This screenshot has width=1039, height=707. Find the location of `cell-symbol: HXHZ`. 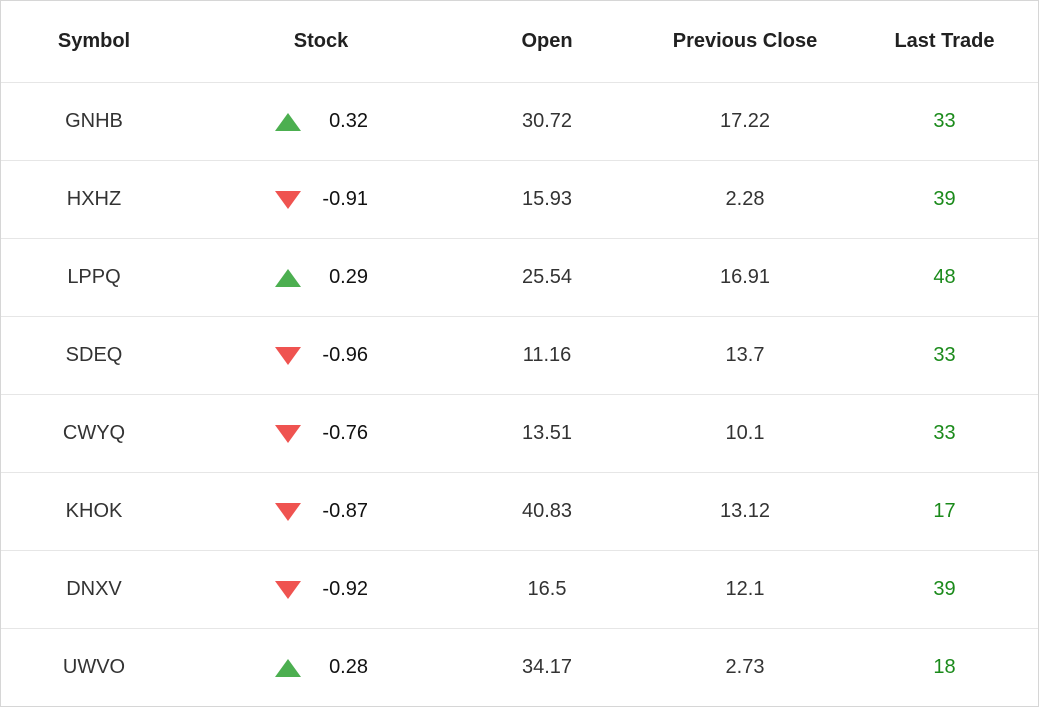

cell-symbol: HXHZ is located at coordinates (94, 199).